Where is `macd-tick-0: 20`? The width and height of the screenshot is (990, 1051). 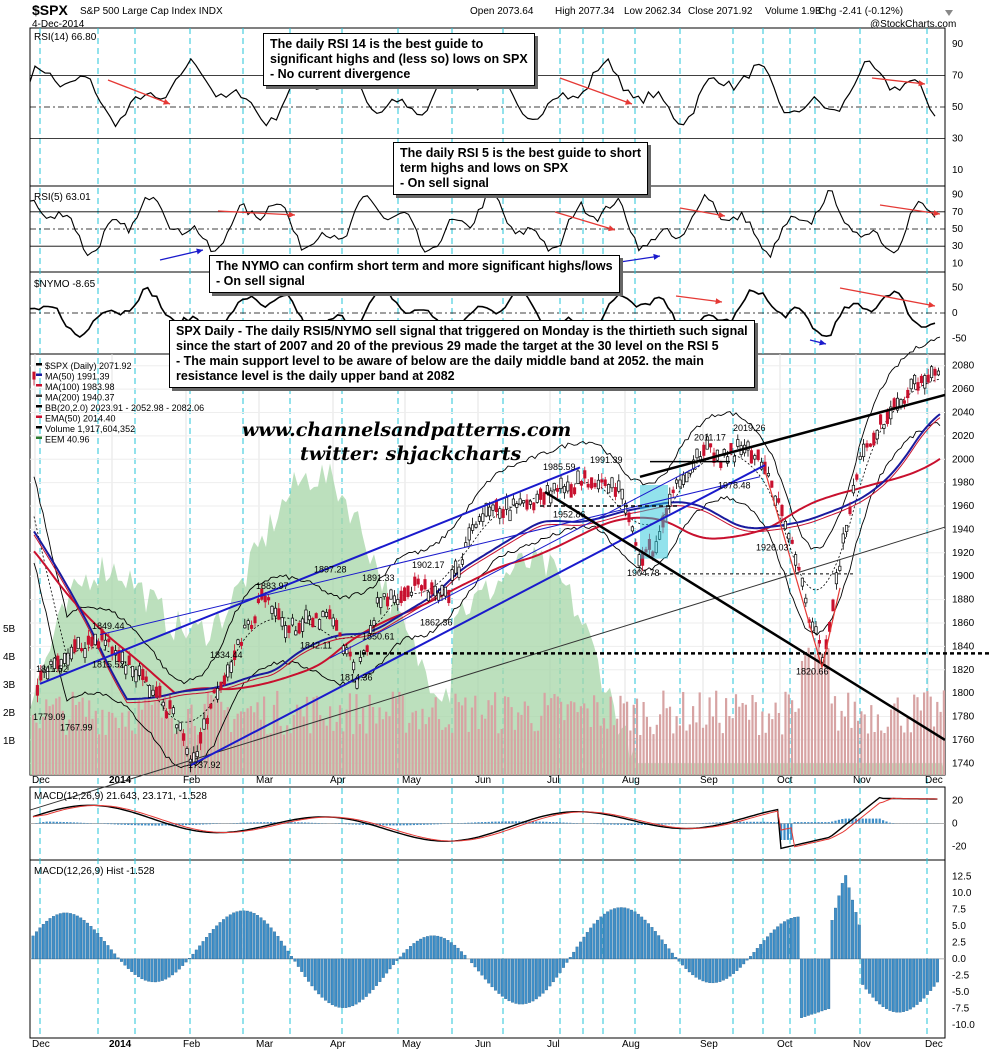 macd-tick-0: 20 is located at coordinates (958, 801).